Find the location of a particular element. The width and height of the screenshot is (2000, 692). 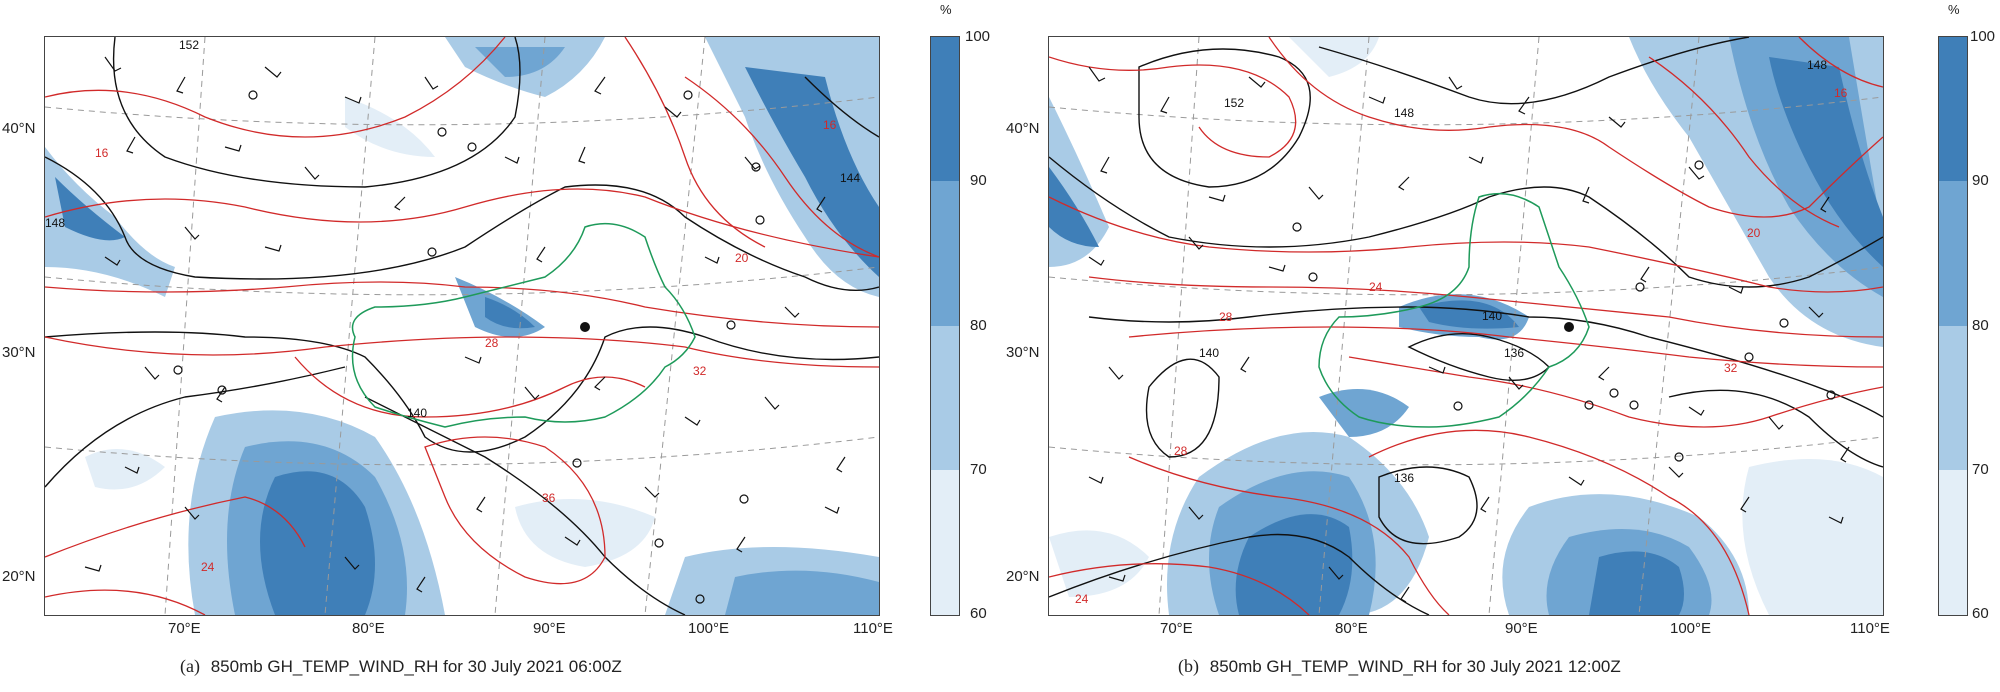

colorbar-b is located at coordinates (1953, 326).